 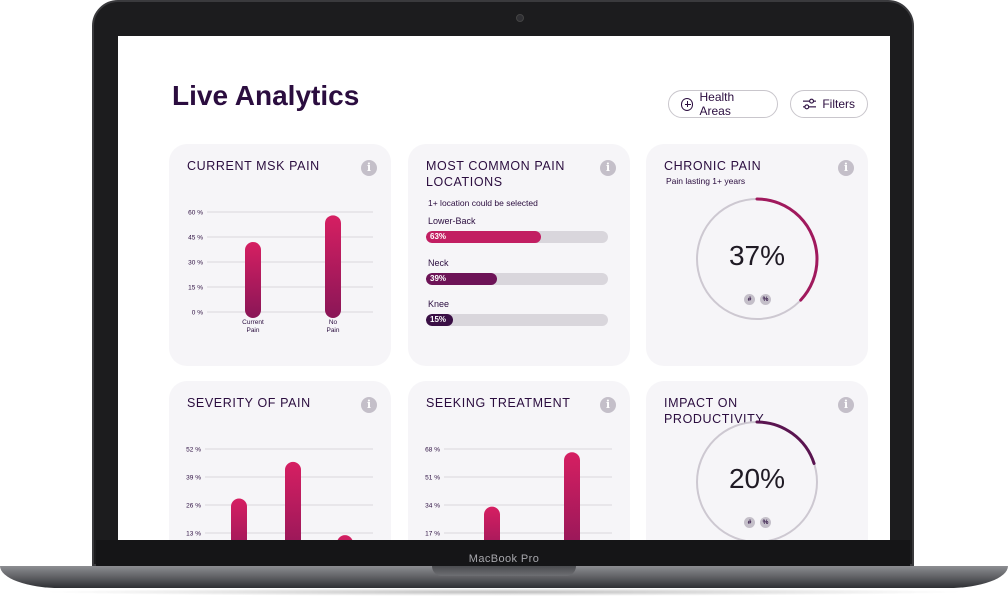 I want to click on severity-chart: 52 % 39 % 26 % 13 %, so click(x=279, y=493).